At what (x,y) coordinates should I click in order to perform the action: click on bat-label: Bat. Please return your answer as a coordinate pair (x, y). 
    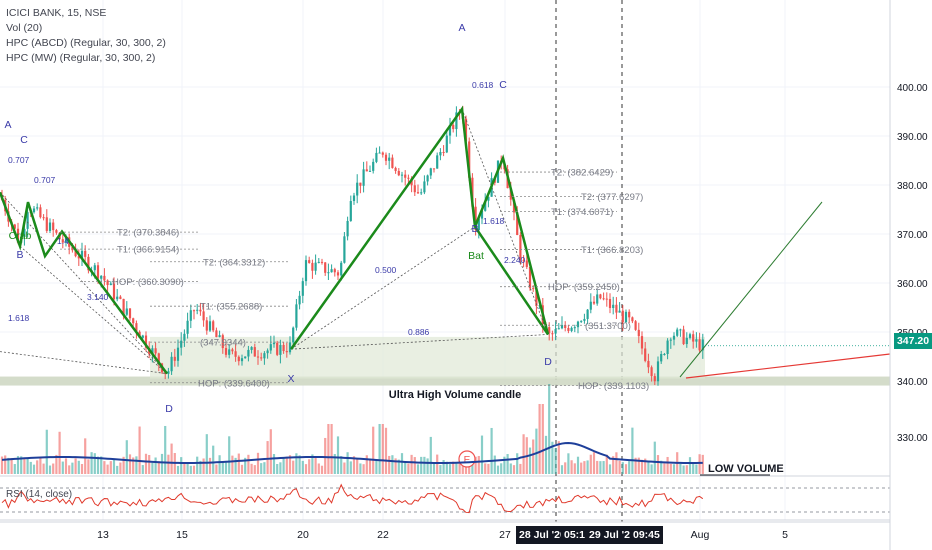
    Looking at the image, I should click on (476, 256).